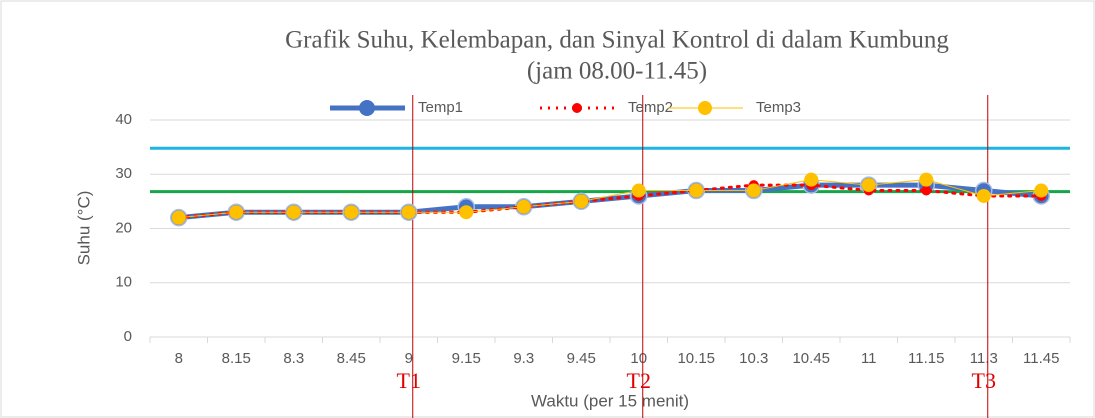 The image size is (1095, 418). What do you see at coordinates (123, 227) in the screenshot?
I see `y-tick-label: 20` at bounding box center [123, 227].